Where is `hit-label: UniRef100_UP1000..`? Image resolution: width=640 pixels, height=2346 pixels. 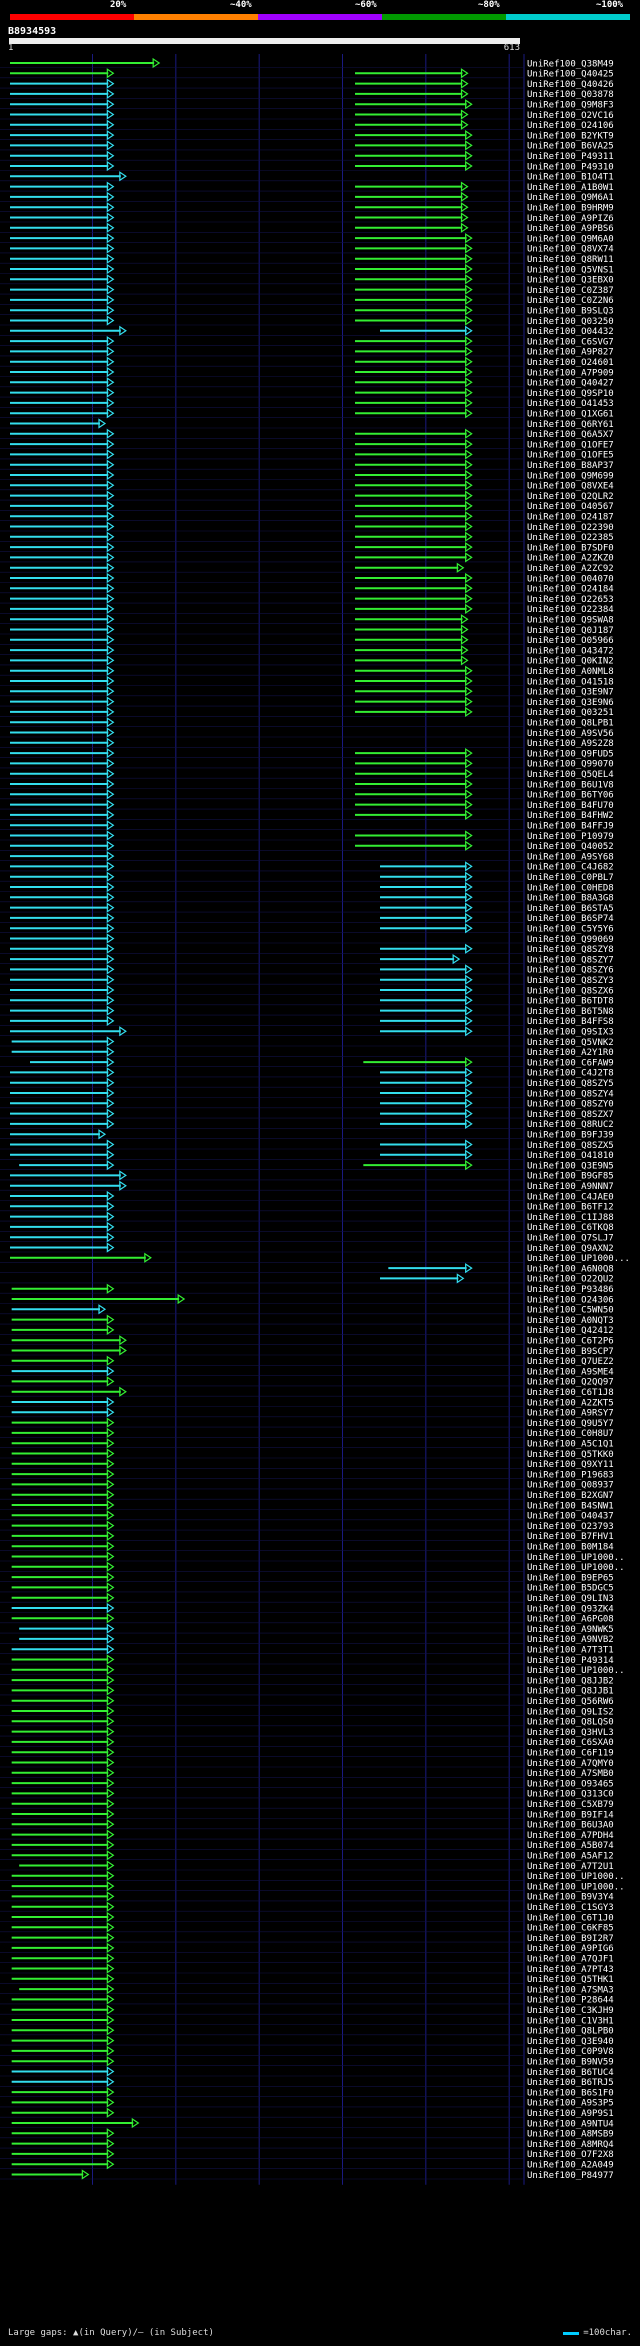
hit-label: UniRef100_UP1000.. is located at coordinates (576, 1671).